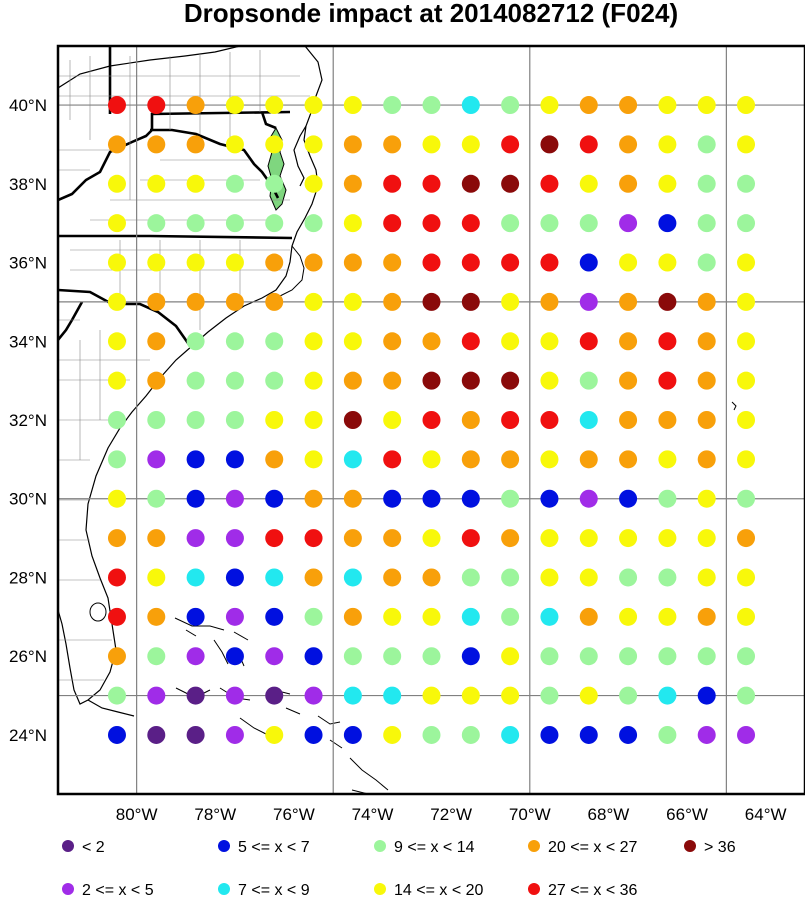 The image size is (805, 900). What do you see at coordinates (108, 890) in the screenshot?
I see `legend-item-c1: 2 <= x < 5` at bounding box center [108, 890].